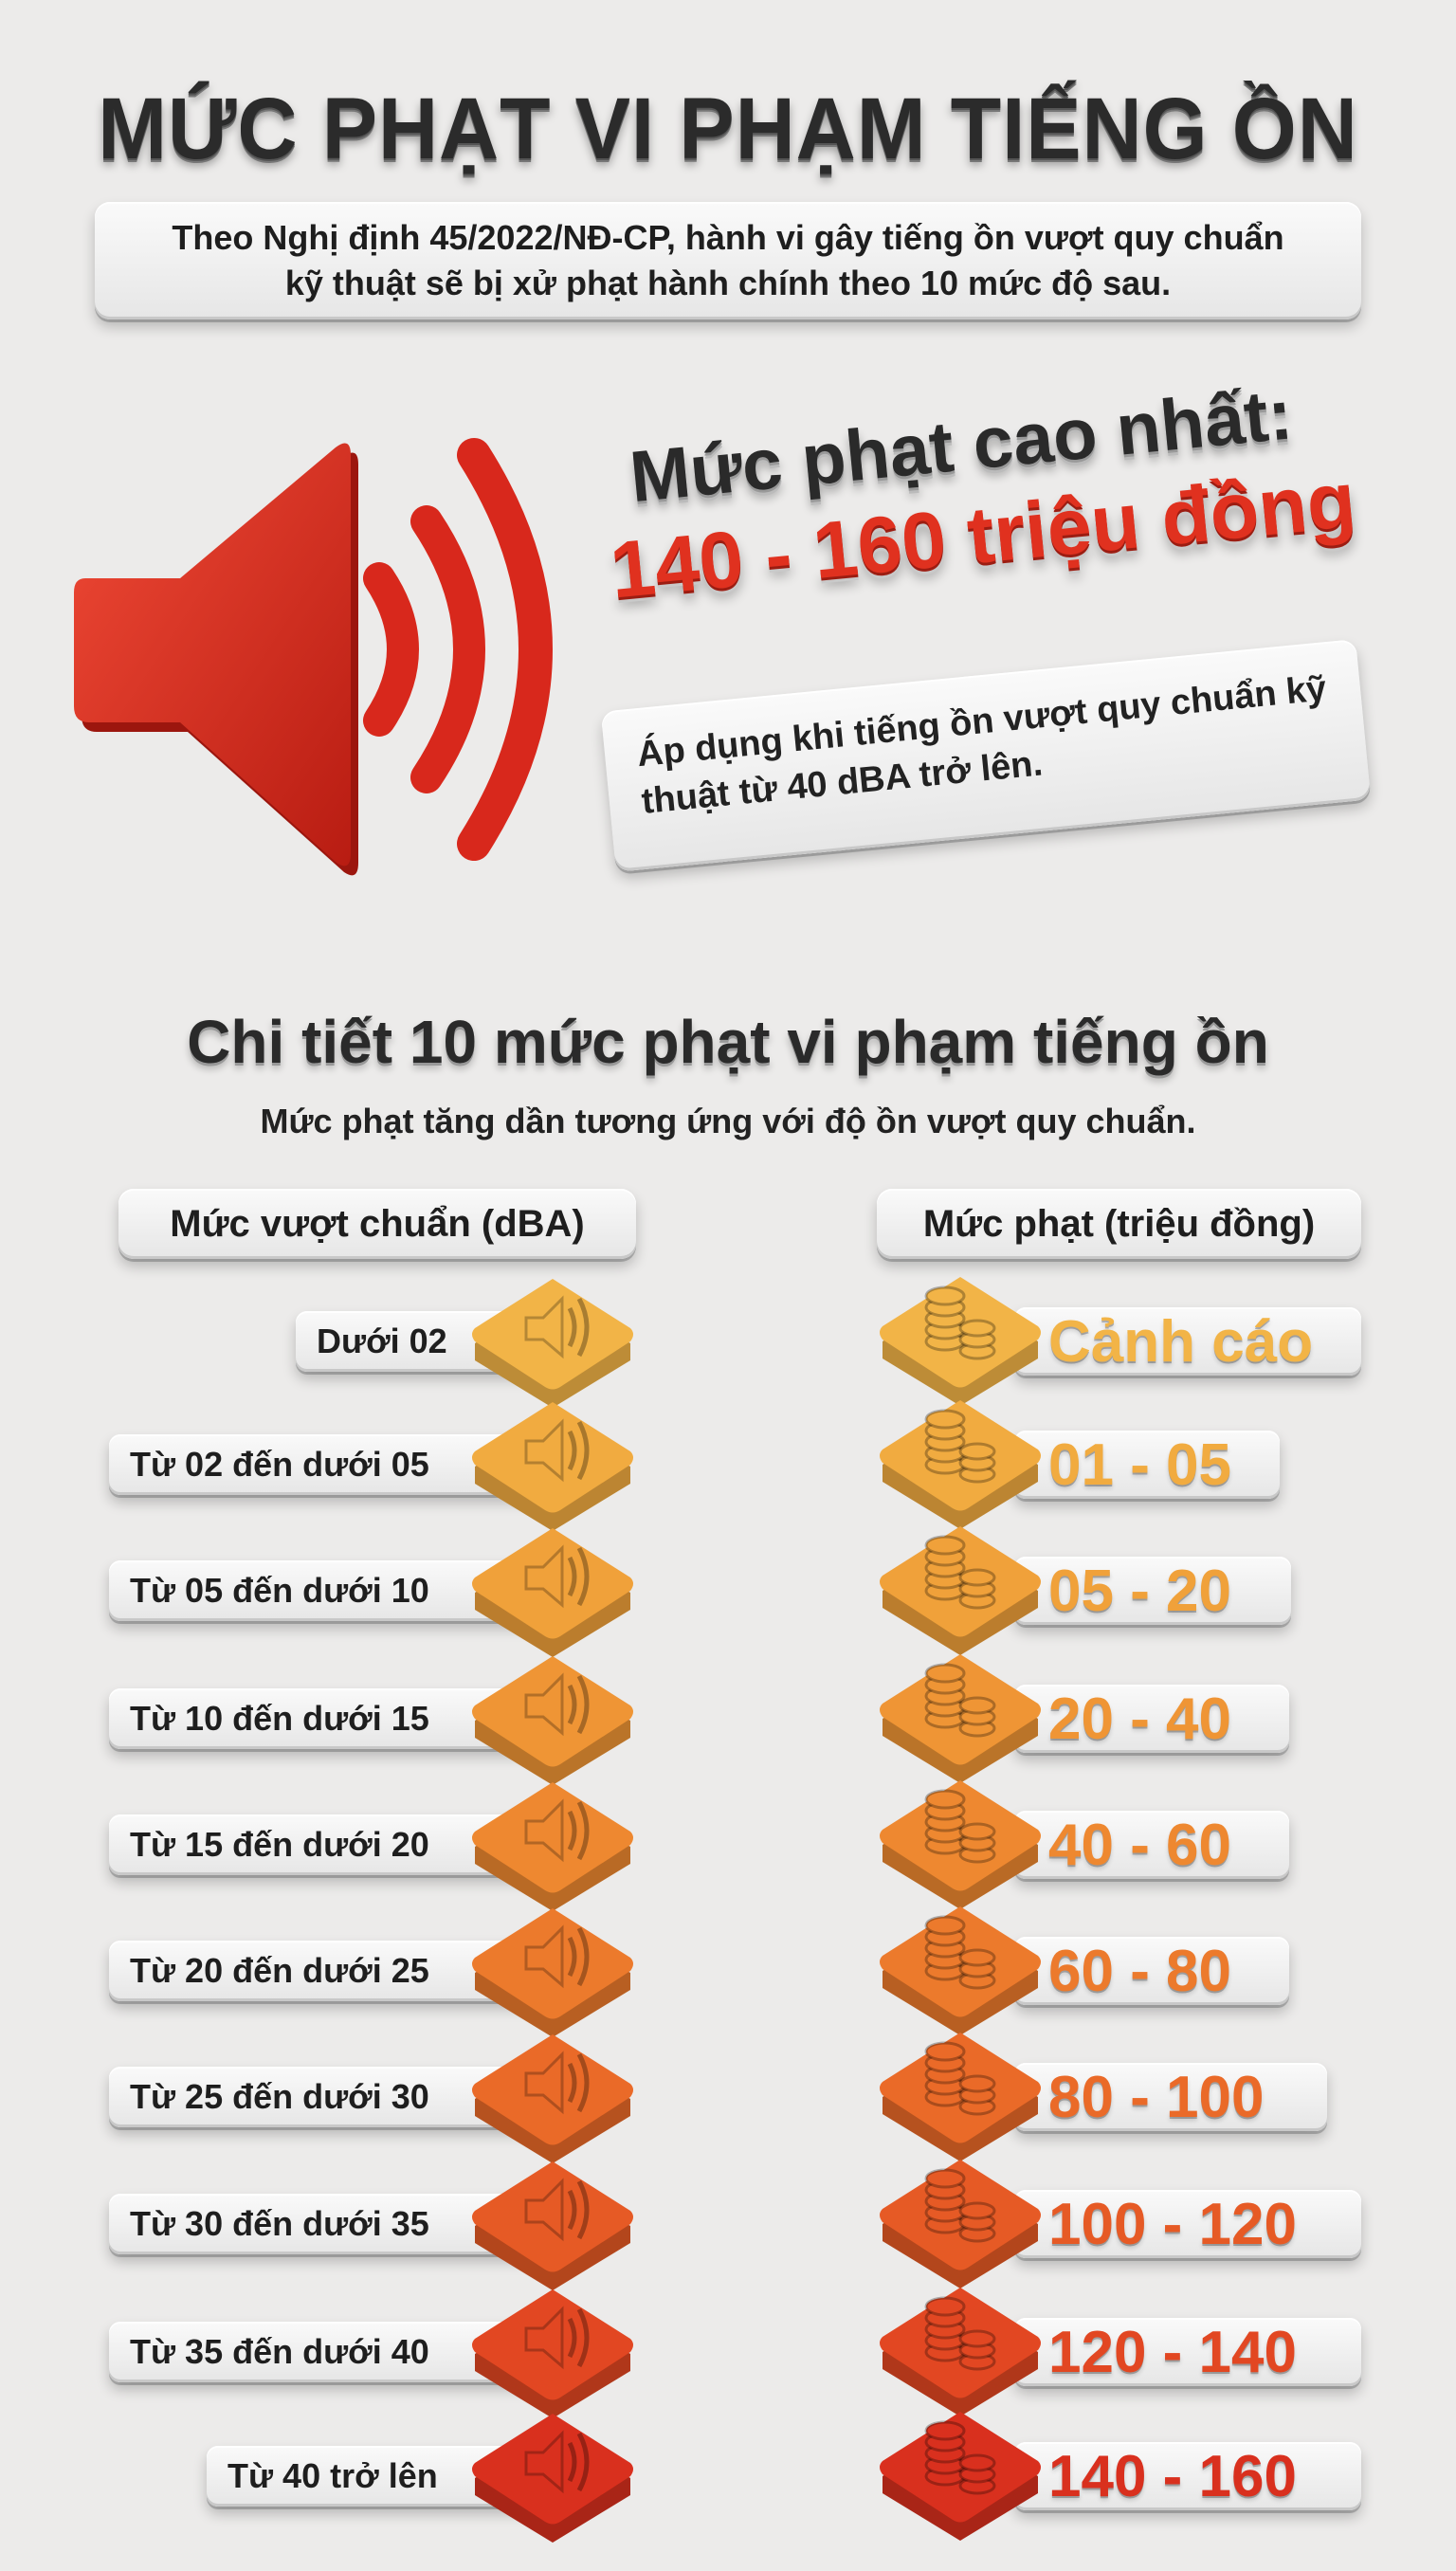 The height and width of the screenshot is (2571, 1456). I want to click on column-header-level: Mức vượt chuẩn (dBA), so click(377, 1224).